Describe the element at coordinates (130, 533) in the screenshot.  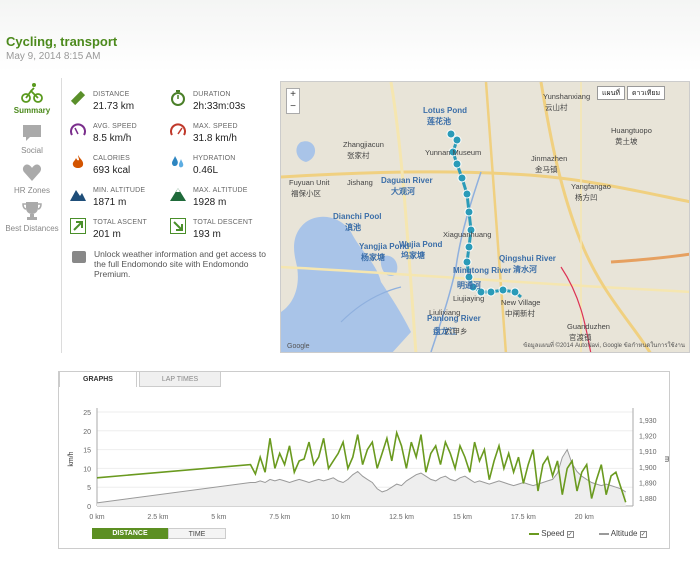
I see `x-axis-distance-toggle: DISTANCE` at that location.